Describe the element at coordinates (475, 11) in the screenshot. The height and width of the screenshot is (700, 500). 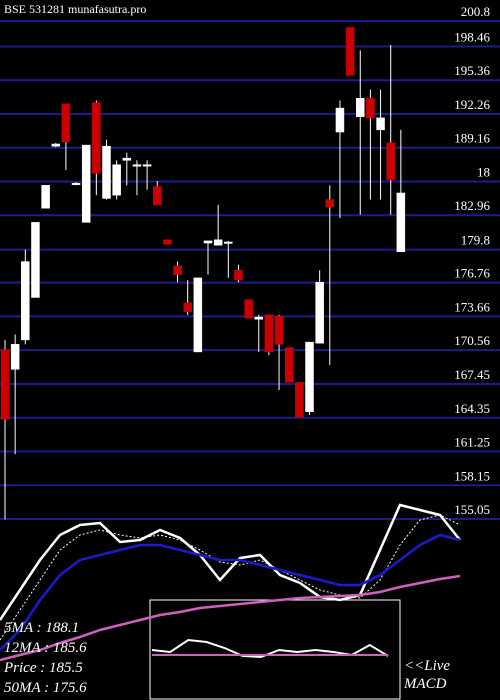
I see `y-tick-label: 200.8` at that location.